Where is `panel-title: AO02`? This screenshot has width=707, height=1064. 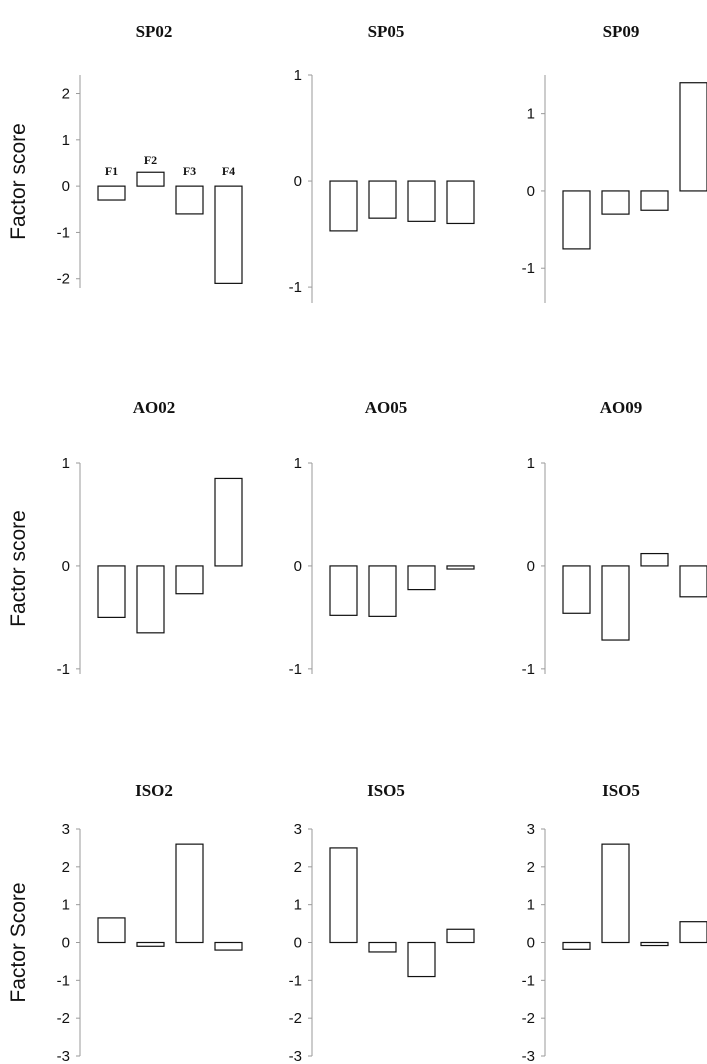 panel-title: AO02 is located at coordinates (154, 407).